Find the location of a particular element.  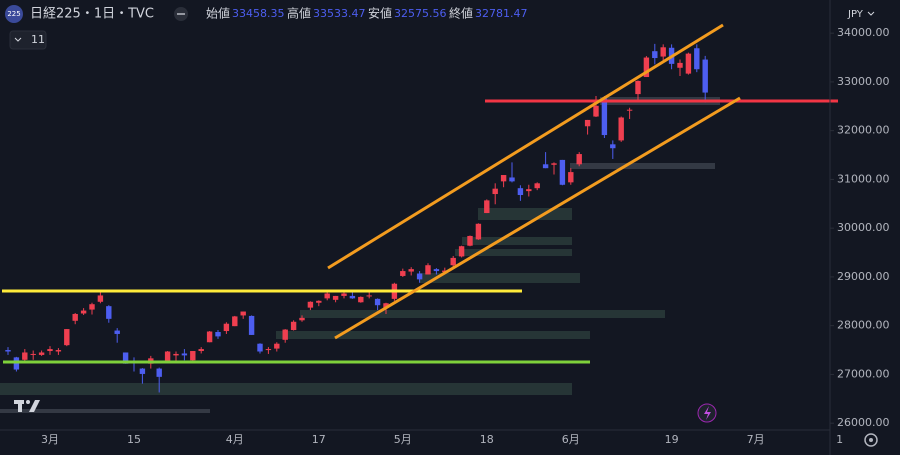

y-tick-label: 26000.00 is located at coordinates (863, 422).